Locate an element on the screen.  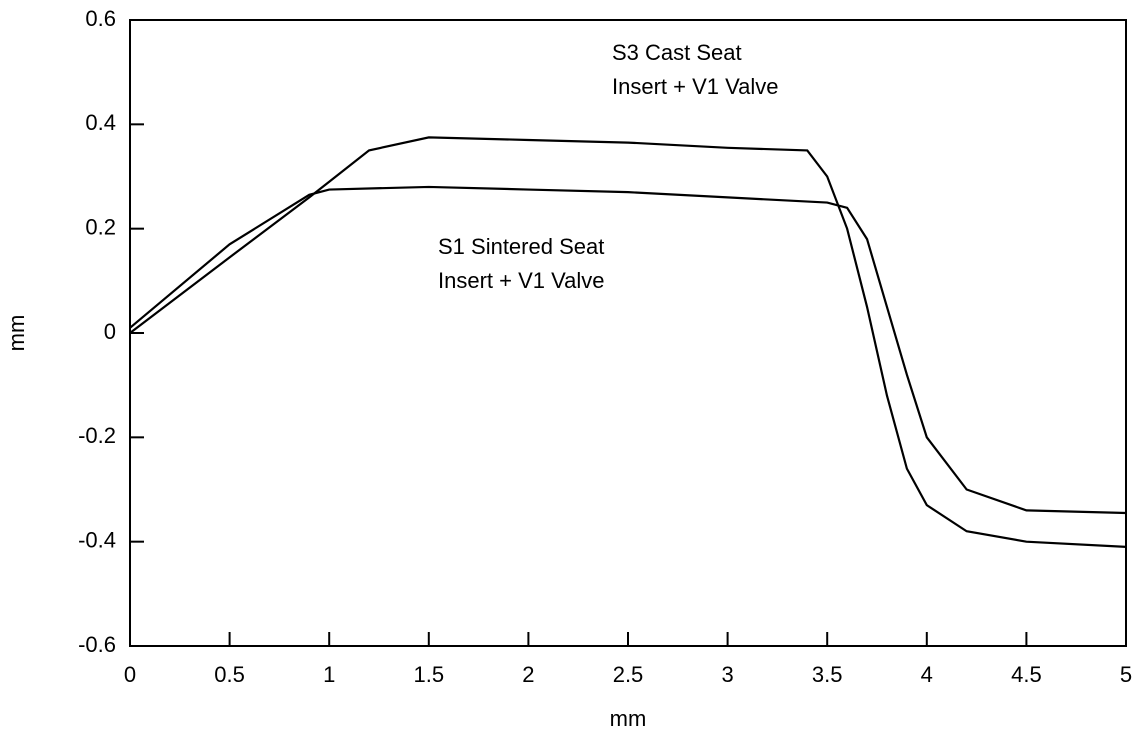
x-tick-label: 2.5 is located at coordinates (628, 674).